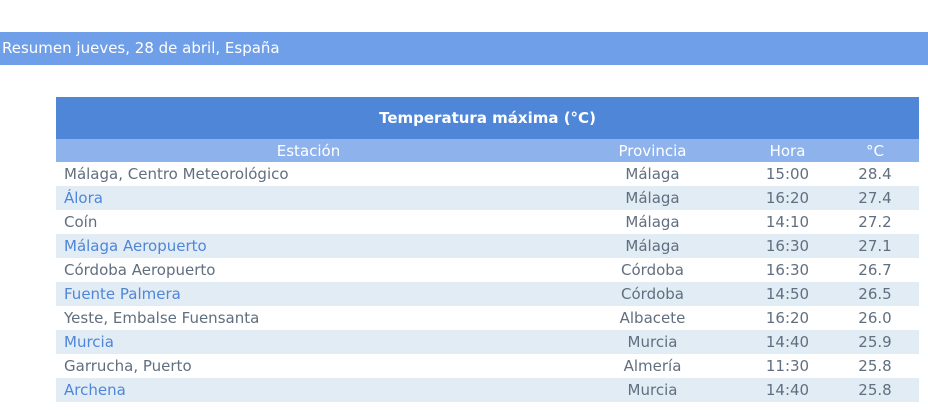 This screenshot has width=928, height=418. I want to click on province-cell: Albacete, so click(652, 318).